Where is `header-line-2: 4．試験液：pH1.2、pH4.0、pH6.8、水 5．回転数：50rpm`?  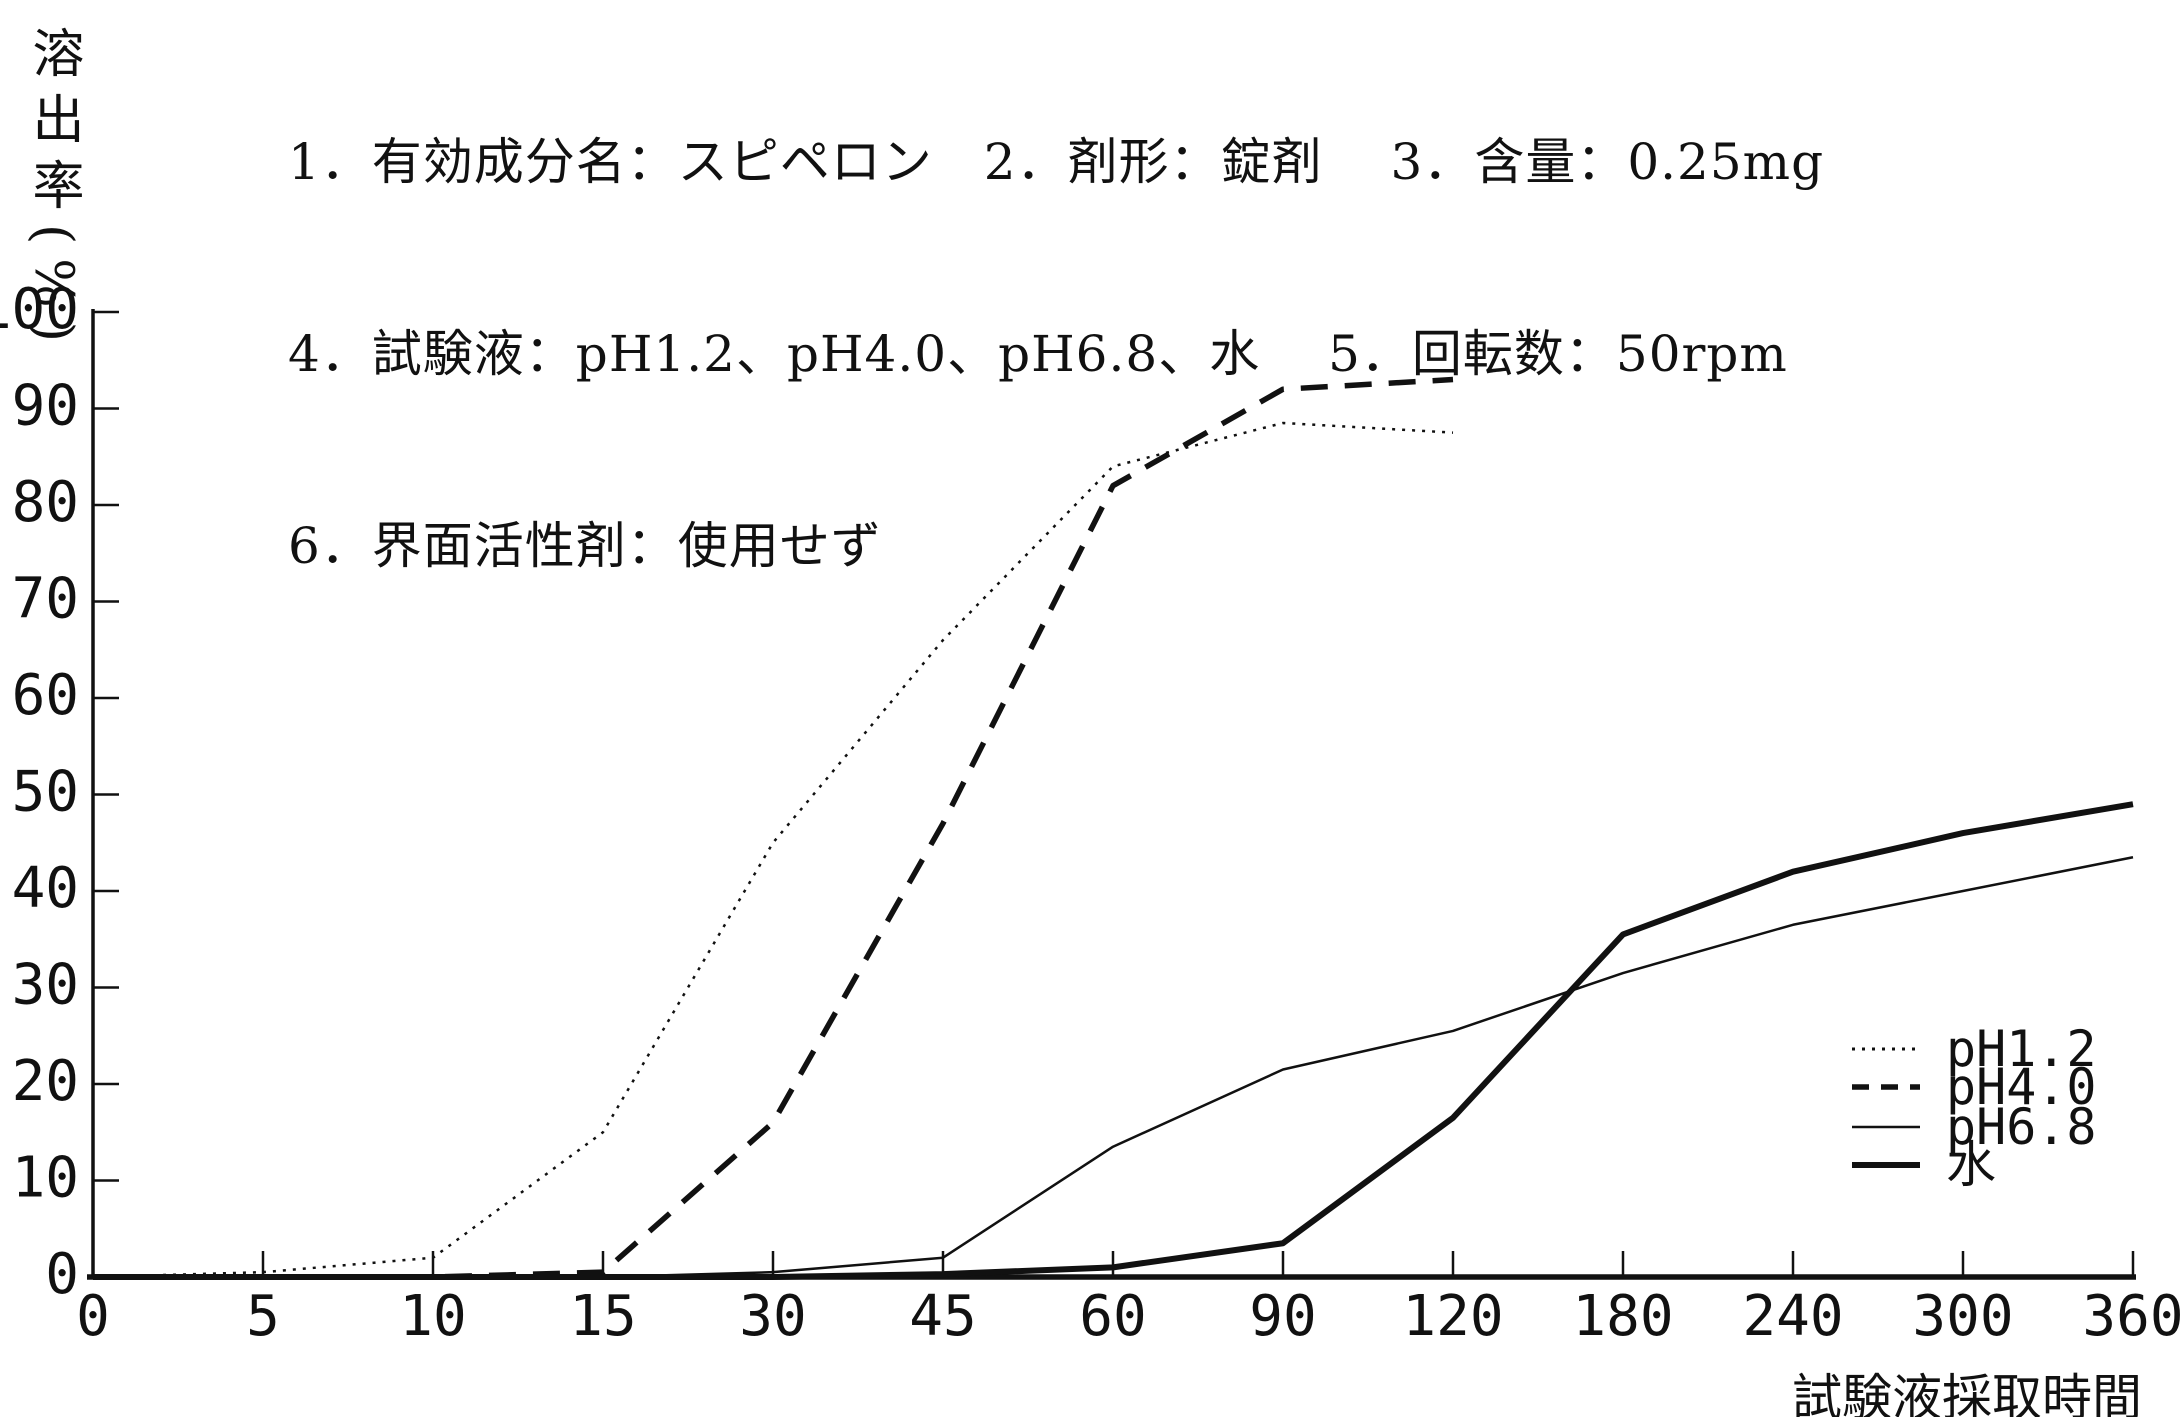 header-line-2: 4．試験液：pH1.2、pH4.0、pH6.8、水 5．回転数：50rpm is located at coordinates (1038, 354).